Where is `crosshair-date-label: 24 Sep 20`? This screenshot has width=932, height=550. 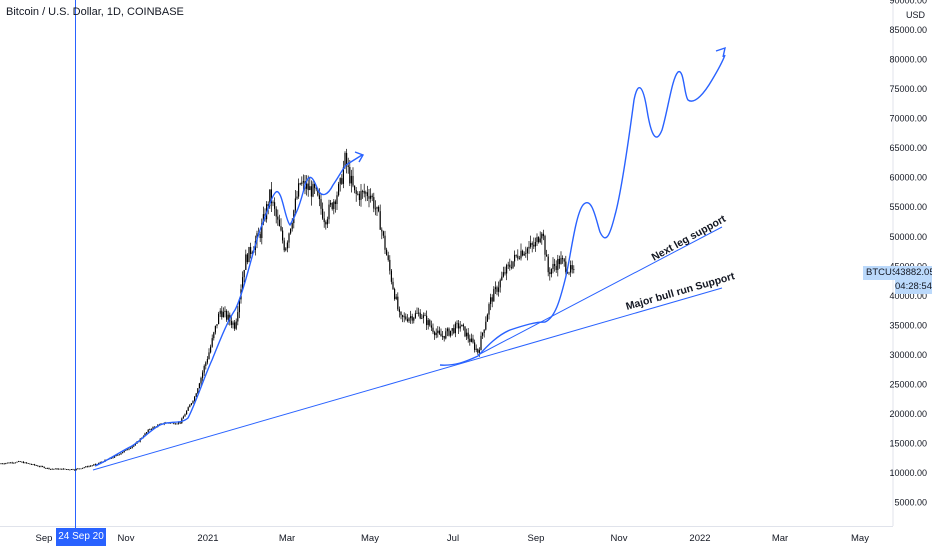
crosshair-date-label: 24 Sep 20 is located at coordinates (81, 537).